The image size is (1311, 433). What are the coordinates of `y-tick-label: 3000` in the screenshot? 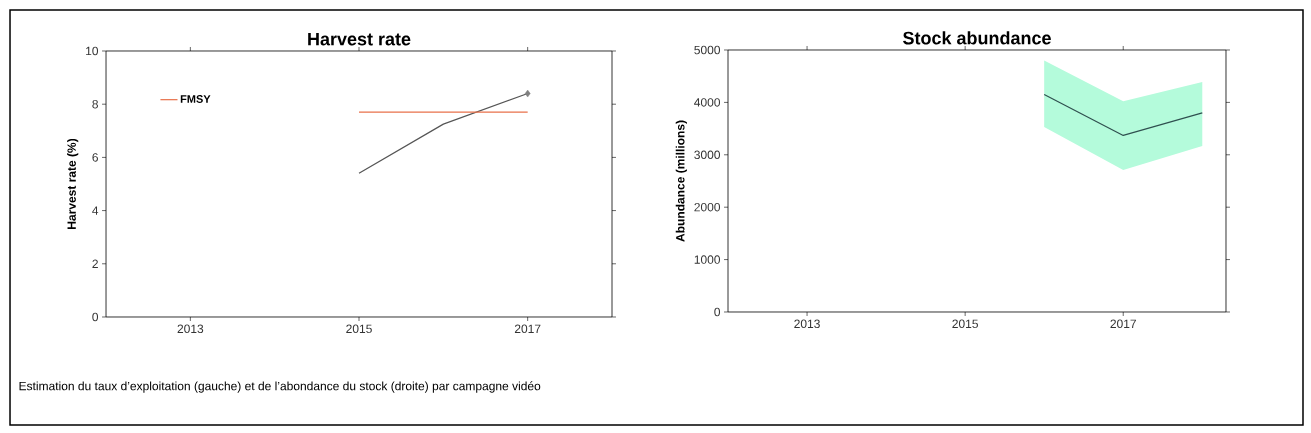 It's located at (707, 155).